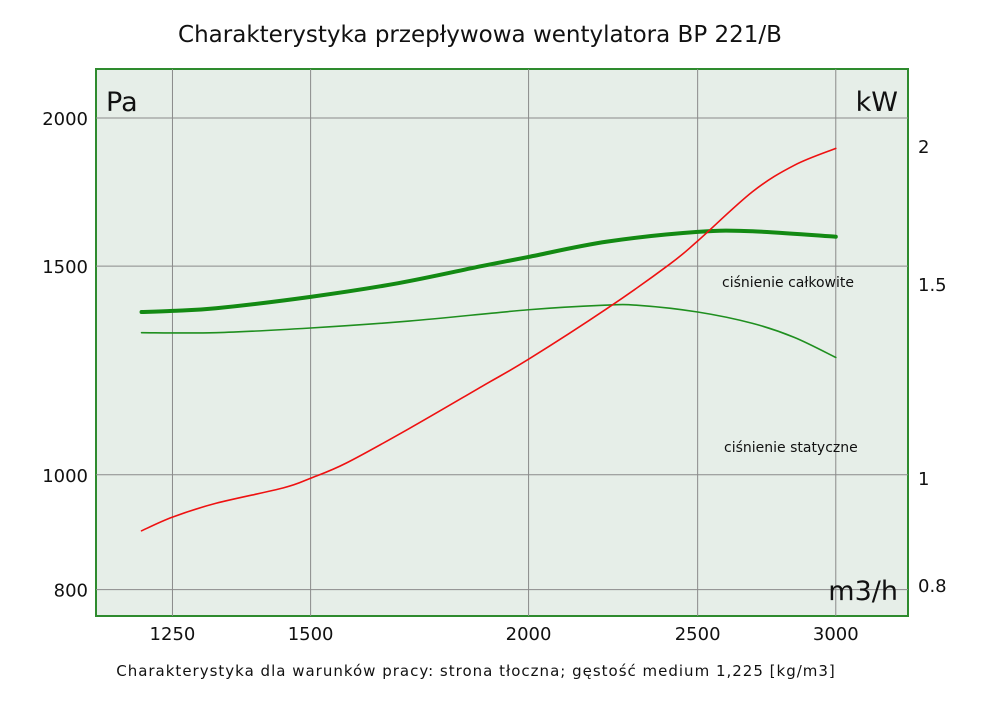 The height and width of the screenshot is (706, 1000). I want to click on y-left-tick-label: 800, so click(71, 591).